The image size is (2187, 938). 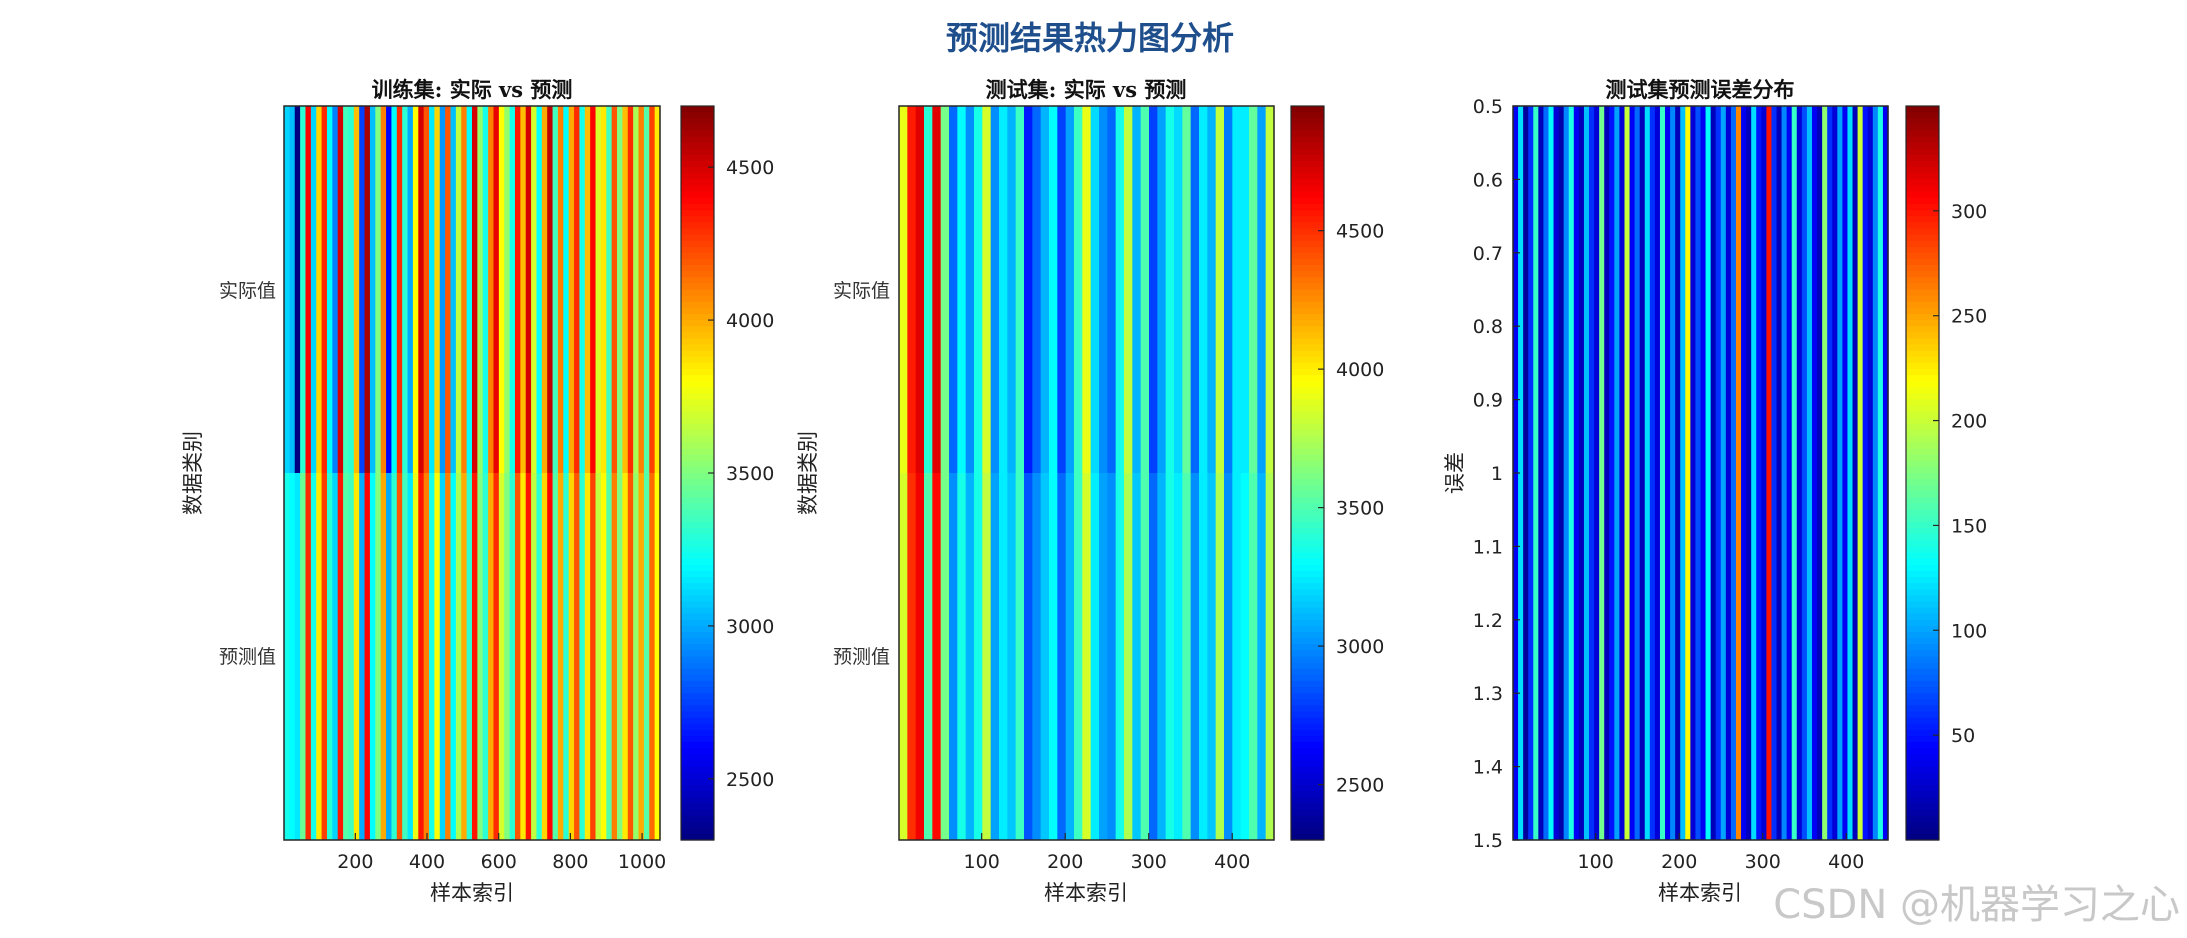 What do you see at coordinates (1497, 474) in the screenshot?
I see `y-tick-label: 1` at bounding box center [1497, 474].